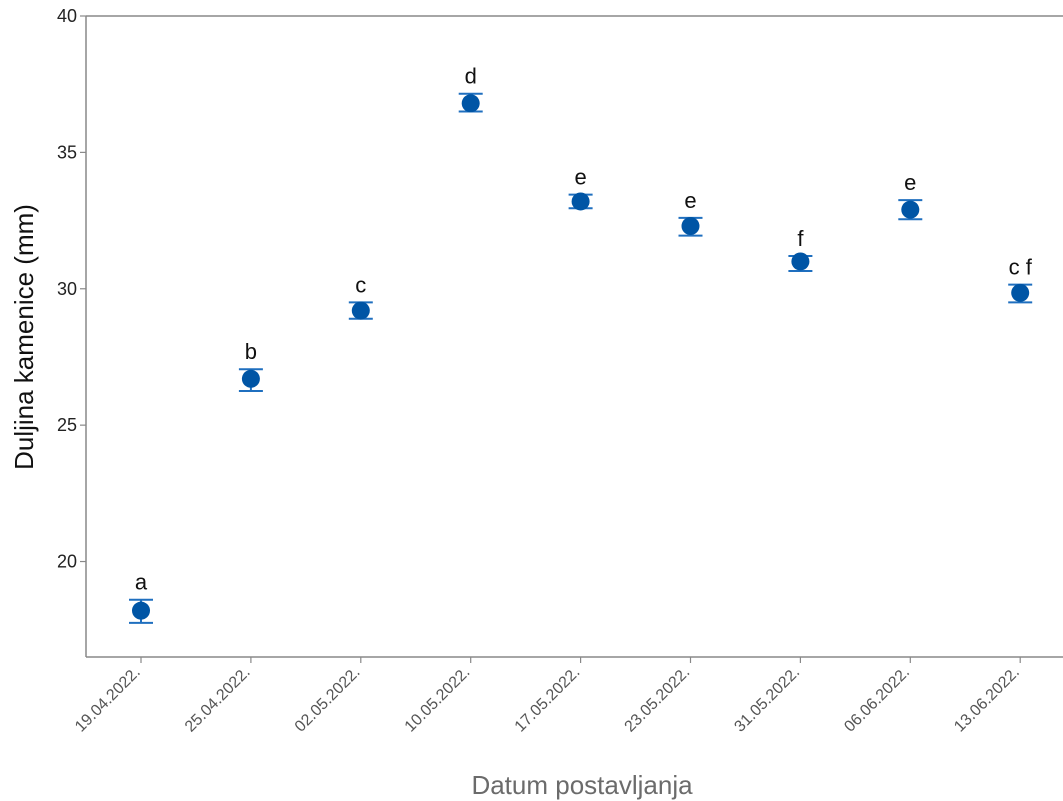 The width and height of the screenshot is (1063, 801). What do you see at coordinates (24, 337) in the screenshot?
I see `y-axis-title: Duljina kamenice (mm)` at bounding box center [24, 337].